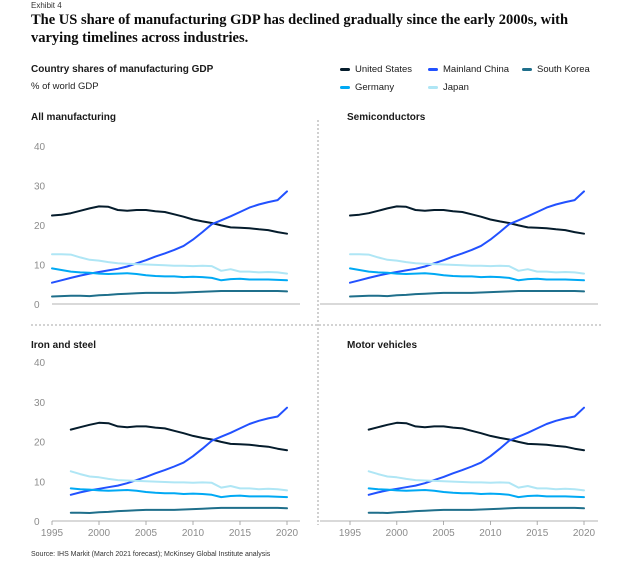 This screenshot has height=568, width=632. What do you see at coordinates (40, 187) in the screenshot?
I see `y-tick-label-all-manufacturing-30: 30` at bounding box center [40, 187].